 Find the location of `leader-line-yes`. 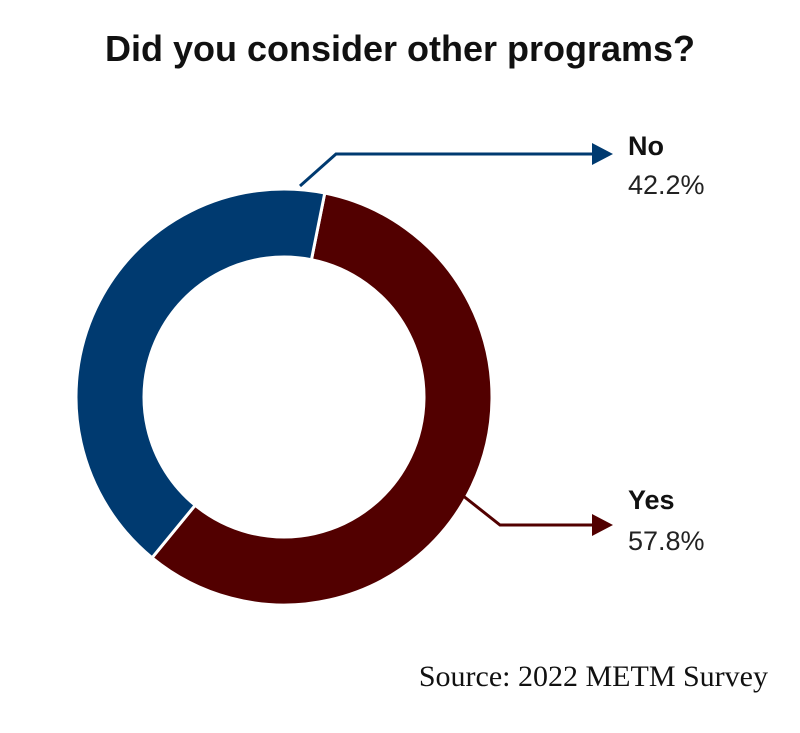

leader-line-yes is located at coordinates (529, 510).